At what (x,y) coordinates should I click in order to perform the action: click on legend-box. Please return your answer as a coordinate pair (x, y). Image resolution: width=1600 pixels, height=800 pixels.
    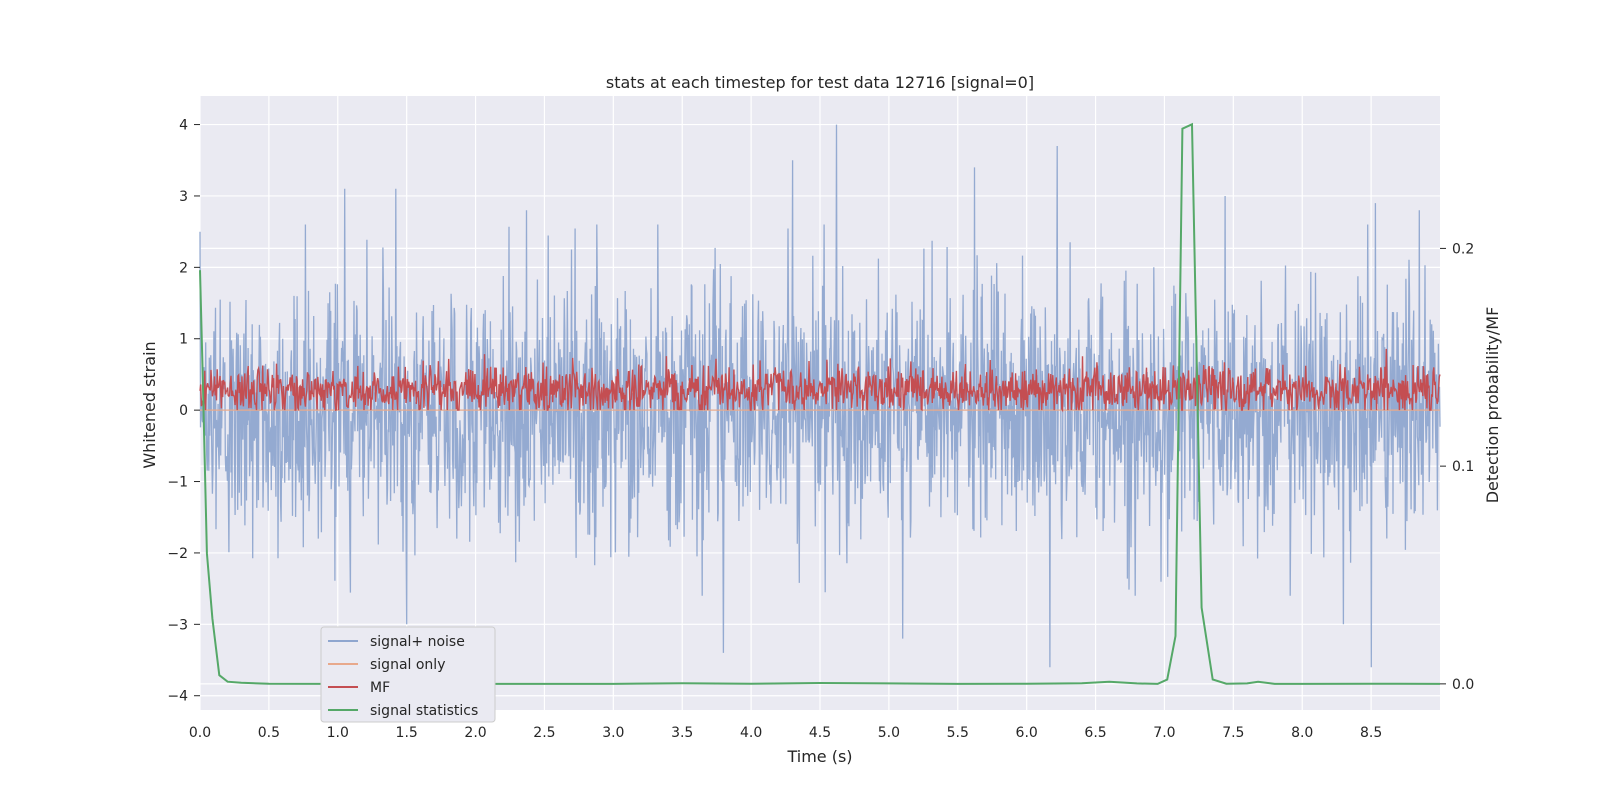
    Looking at the image, I should click on (408, 674).